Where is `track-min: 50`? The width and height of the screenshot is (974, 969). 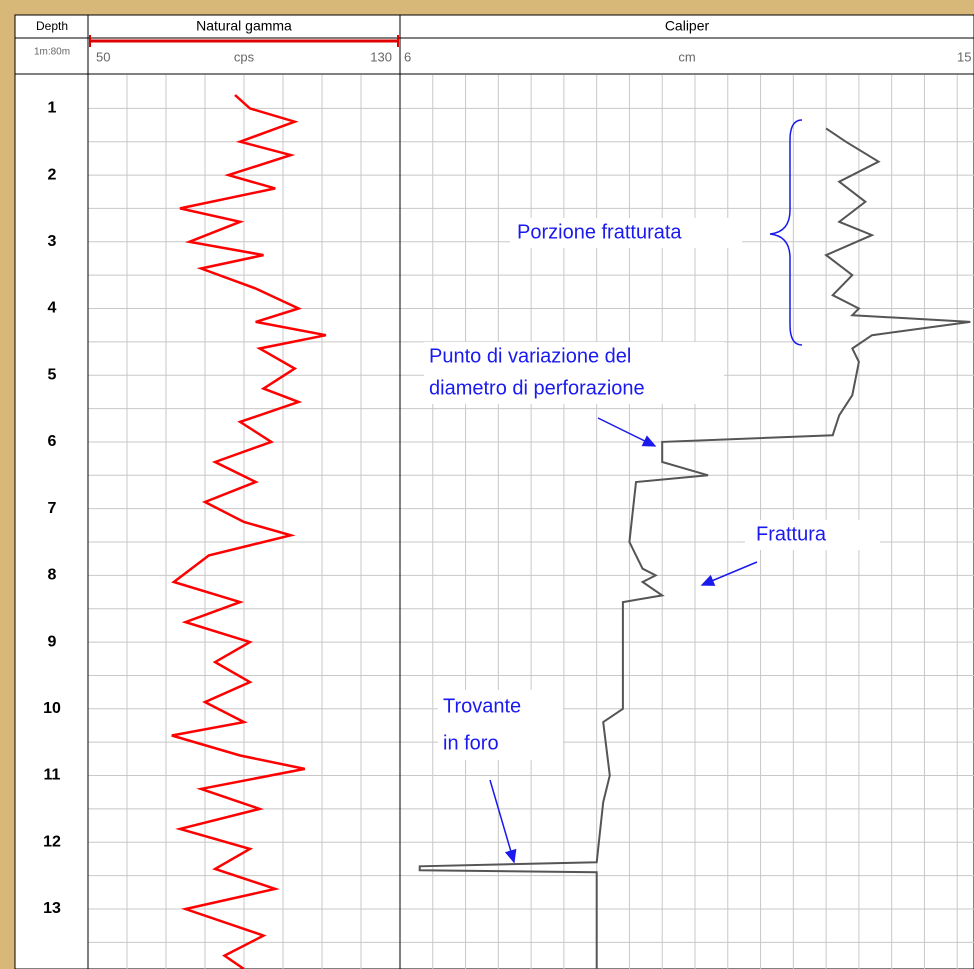 track-min: 50 is located at coordinates (103, 56).